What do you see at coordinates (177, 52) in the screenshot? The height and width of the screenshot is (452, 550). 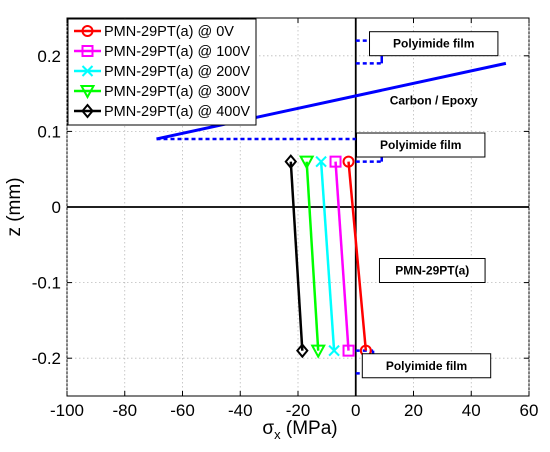 I see `legend-label: PMN-29PT(a) @ 100V` at bounding box center [177, 52].